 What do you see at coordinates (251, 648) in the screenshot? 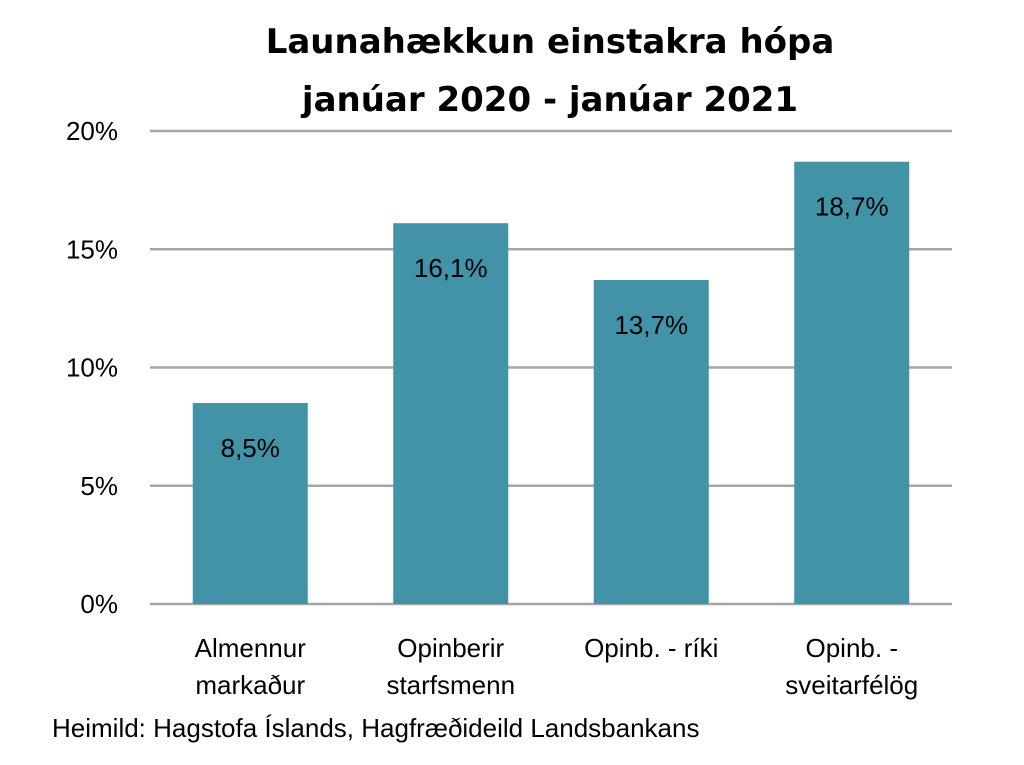
I see `x-category-label: Almennur` at bounding box center [251, 648].